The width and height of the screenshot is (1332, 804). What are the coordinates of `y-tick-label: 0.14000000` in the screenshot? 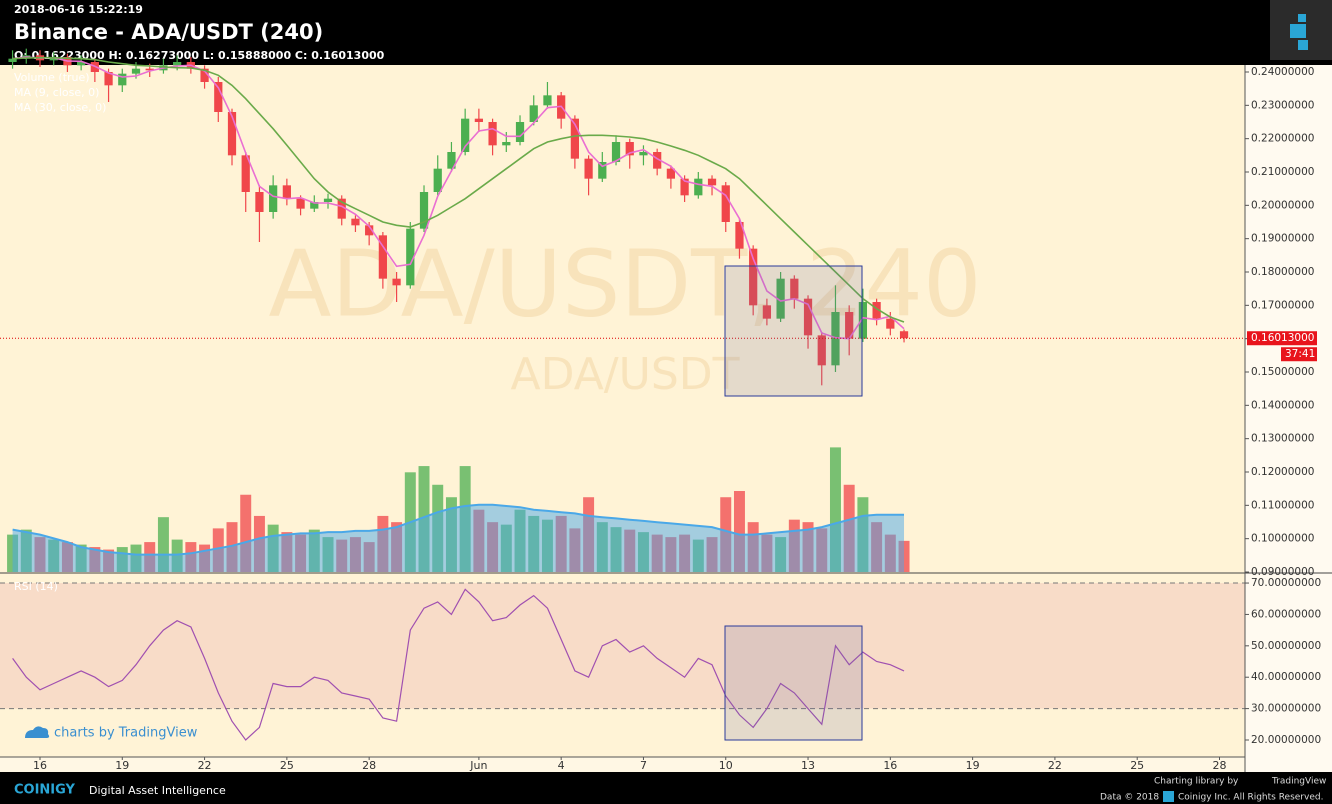 It's located at (1282, 405).